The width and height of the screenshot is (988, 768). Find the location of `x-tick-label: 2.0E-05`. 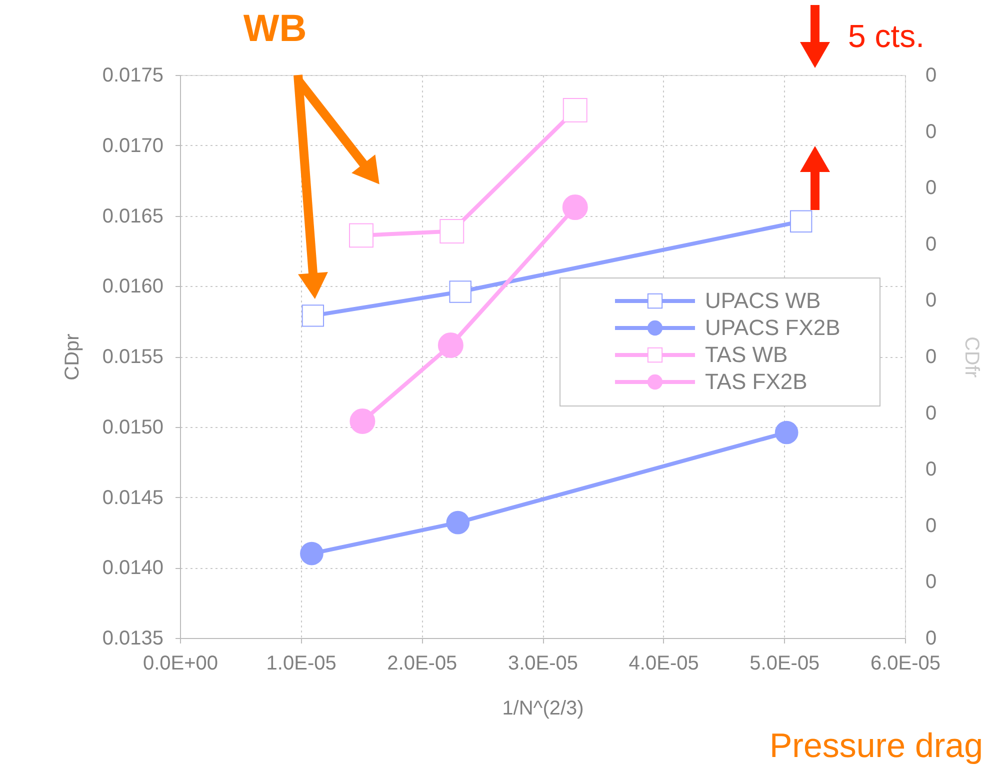

x-tick-label: 2.0E-05 is located at coordinates (422, 663).